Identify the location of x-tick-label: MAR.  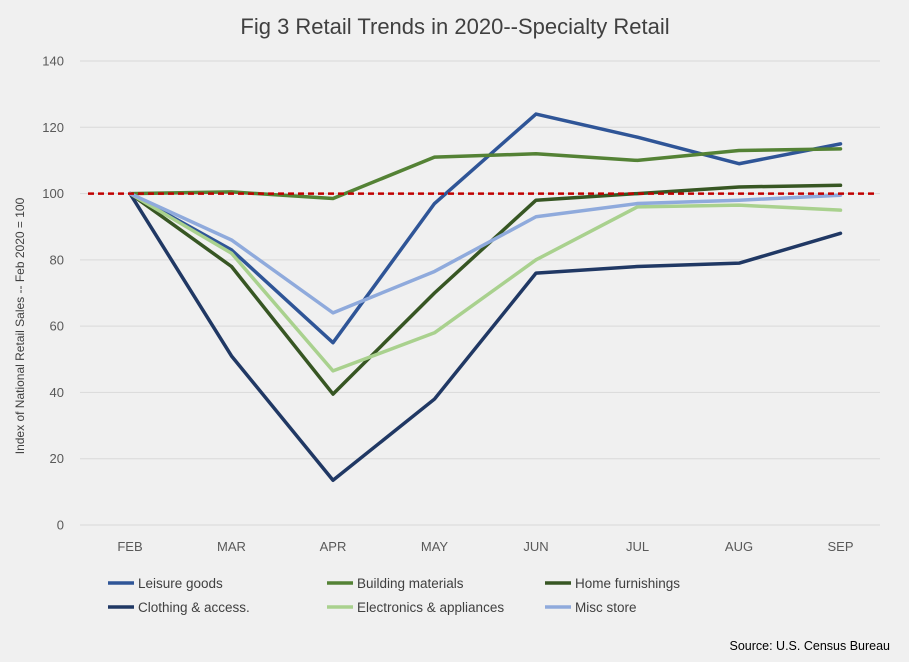
(231, 546).